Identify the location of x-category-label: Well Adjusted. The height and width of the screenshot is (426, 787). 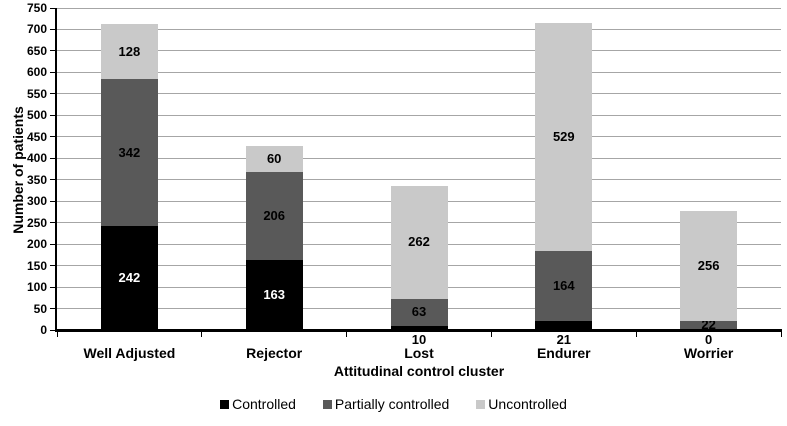
(129, 353).